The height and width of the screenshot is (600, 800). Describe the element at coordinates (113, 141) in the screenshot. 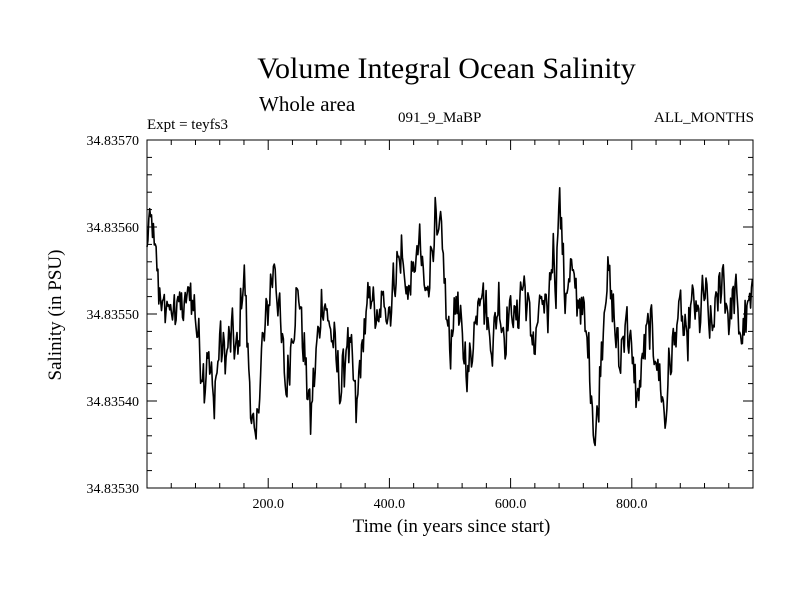

I see `y-tick-label: 34.83570` at that location.